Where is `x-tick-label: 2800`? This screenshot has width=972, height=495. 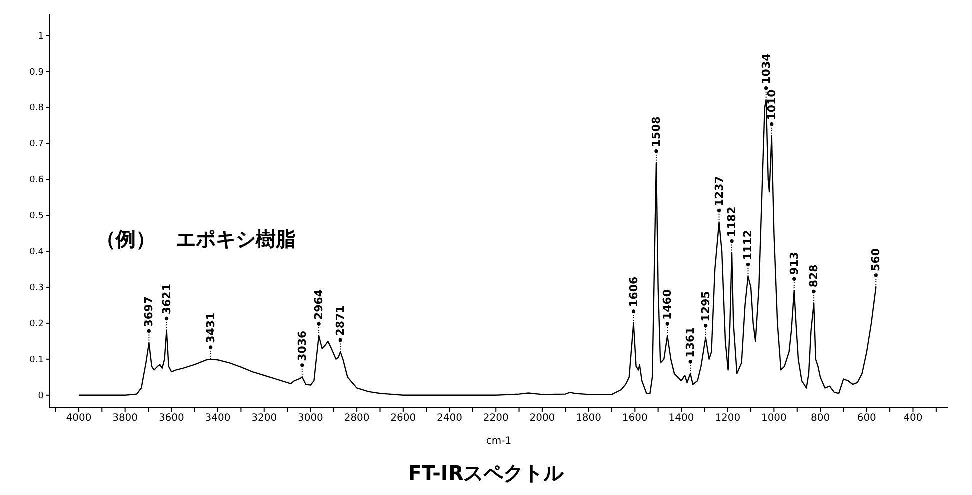
x-tick-label: 2800 is located at coordinates (357, 418).